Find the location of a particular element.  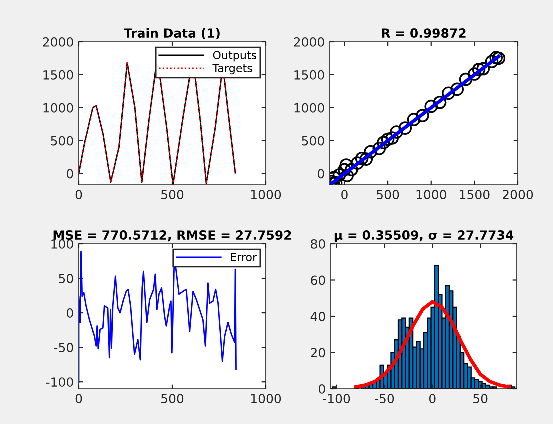

x-tick-label: 1500 is located at coordinates (475, 195).